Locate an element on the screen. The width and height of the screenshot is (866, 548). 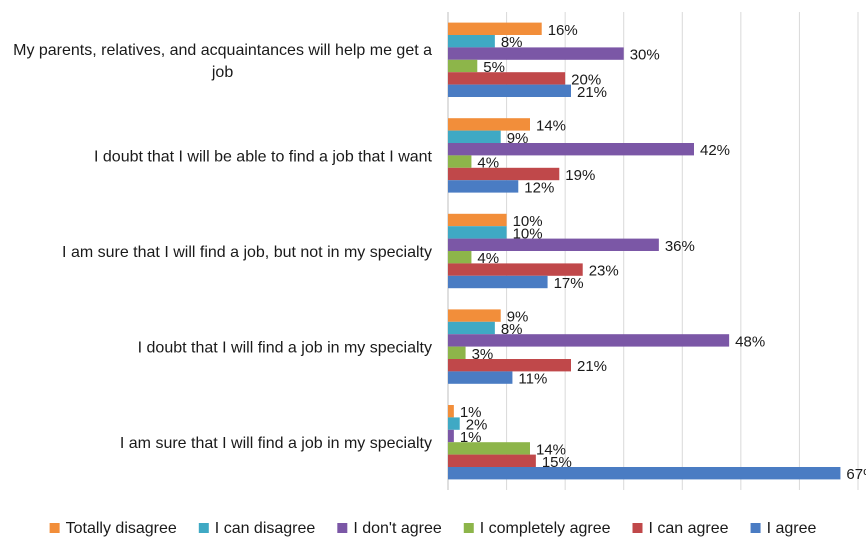
legend-label-i-agree: I agree is located at coordinates (792, 528).